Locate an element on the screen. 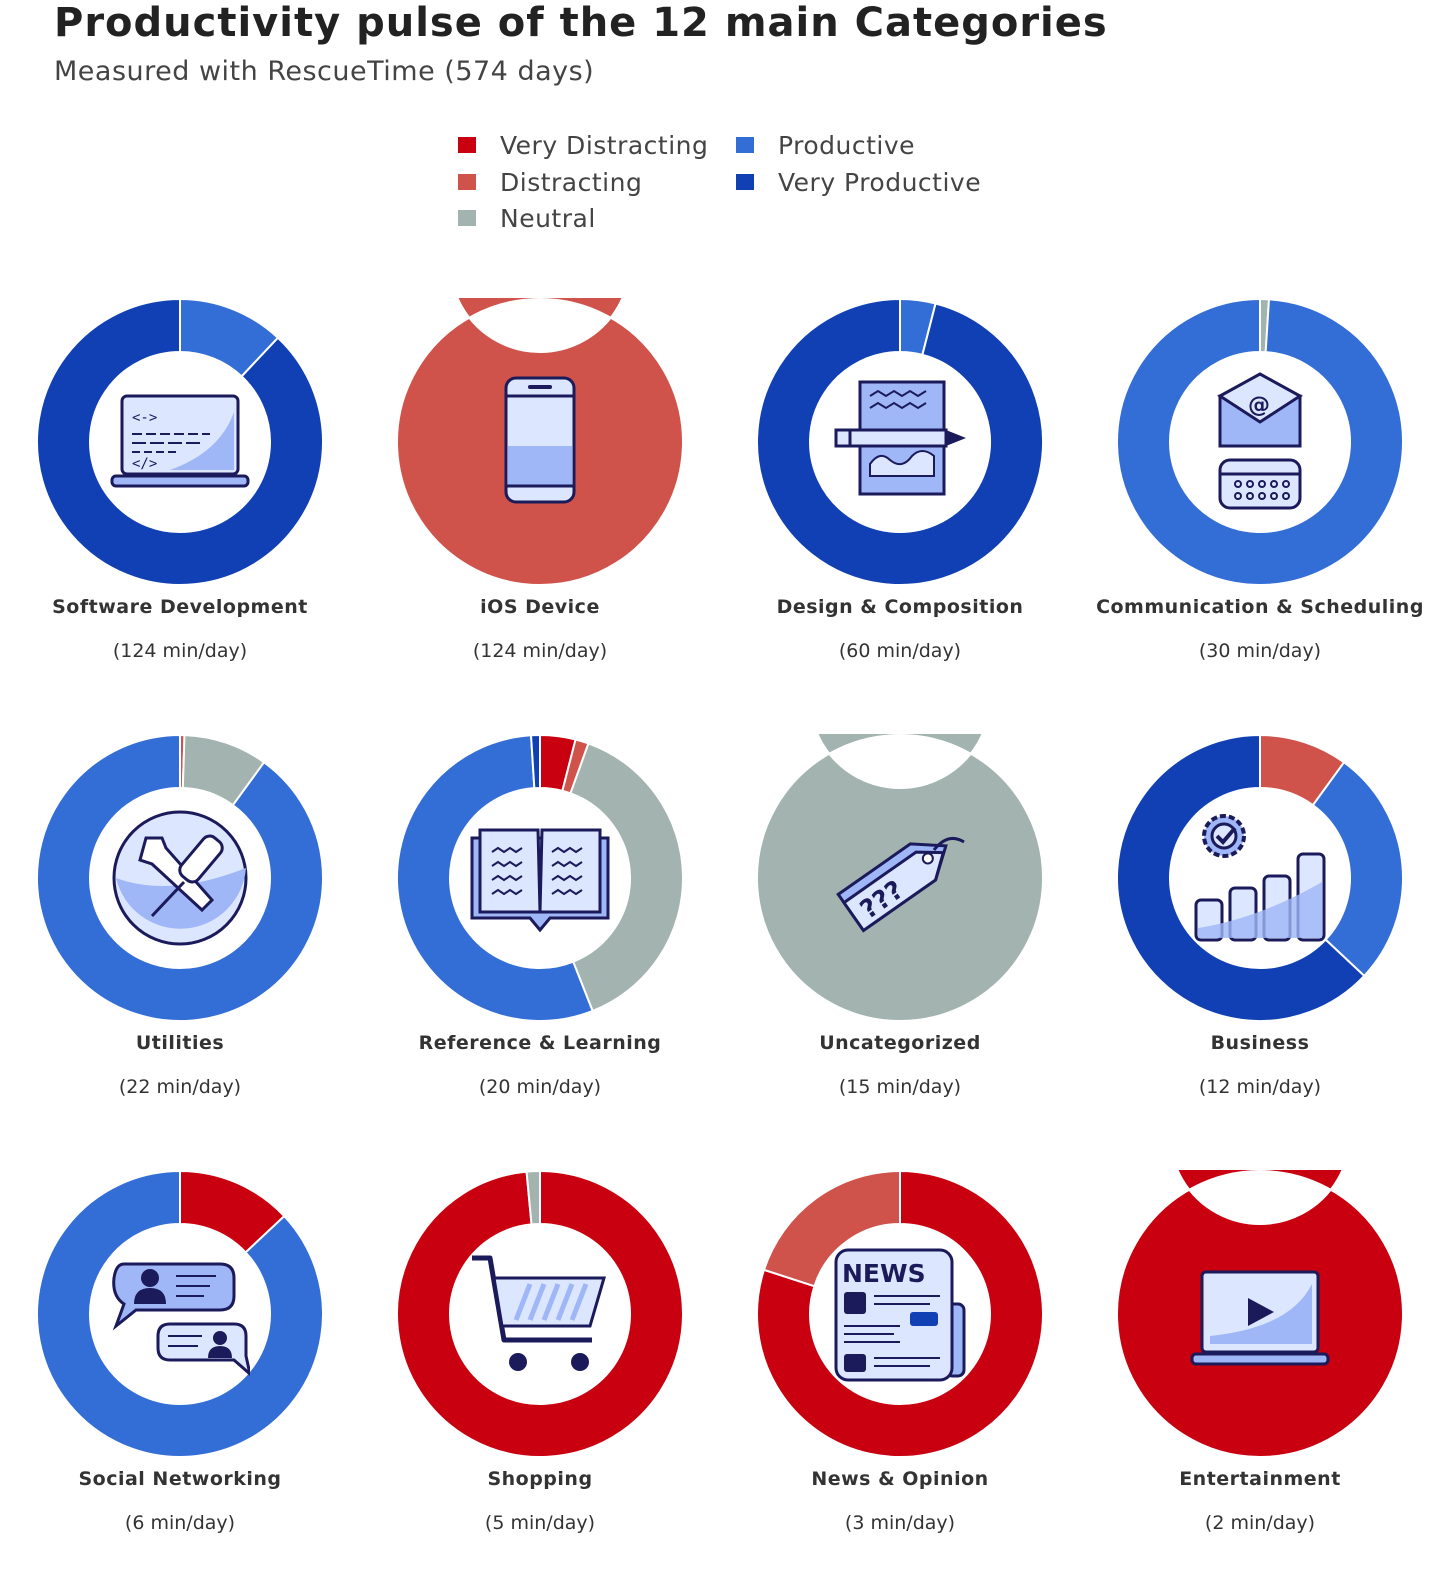 This screenshot has height=1590, width=1440. question-tag-icon: ??? is located at coordinates (900, 884).